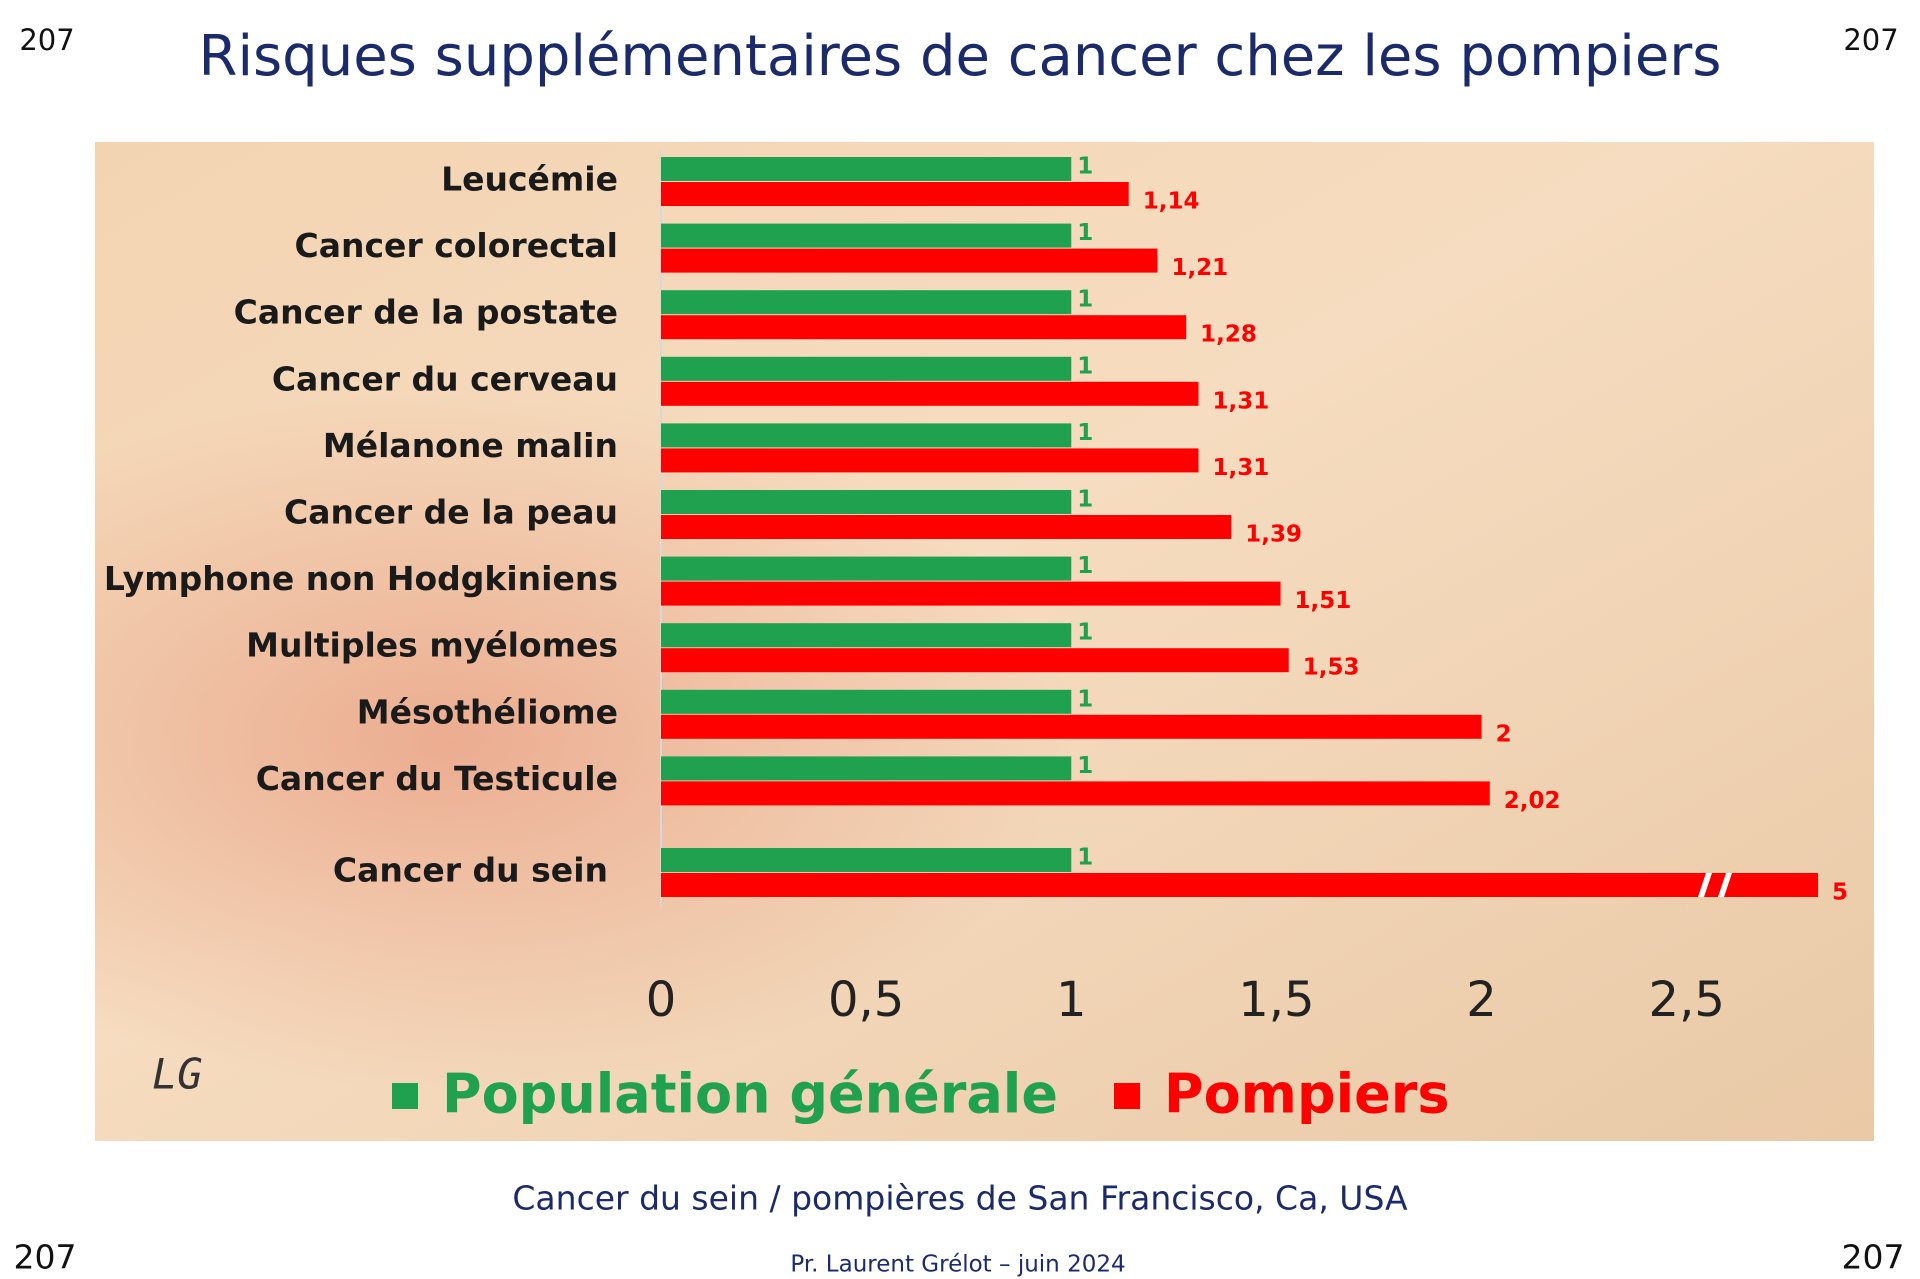  What do you see at coordinates (451, 512) in the screenshot?
I see `category-label: Cancer de la peau` at bounding box center [451, 512].